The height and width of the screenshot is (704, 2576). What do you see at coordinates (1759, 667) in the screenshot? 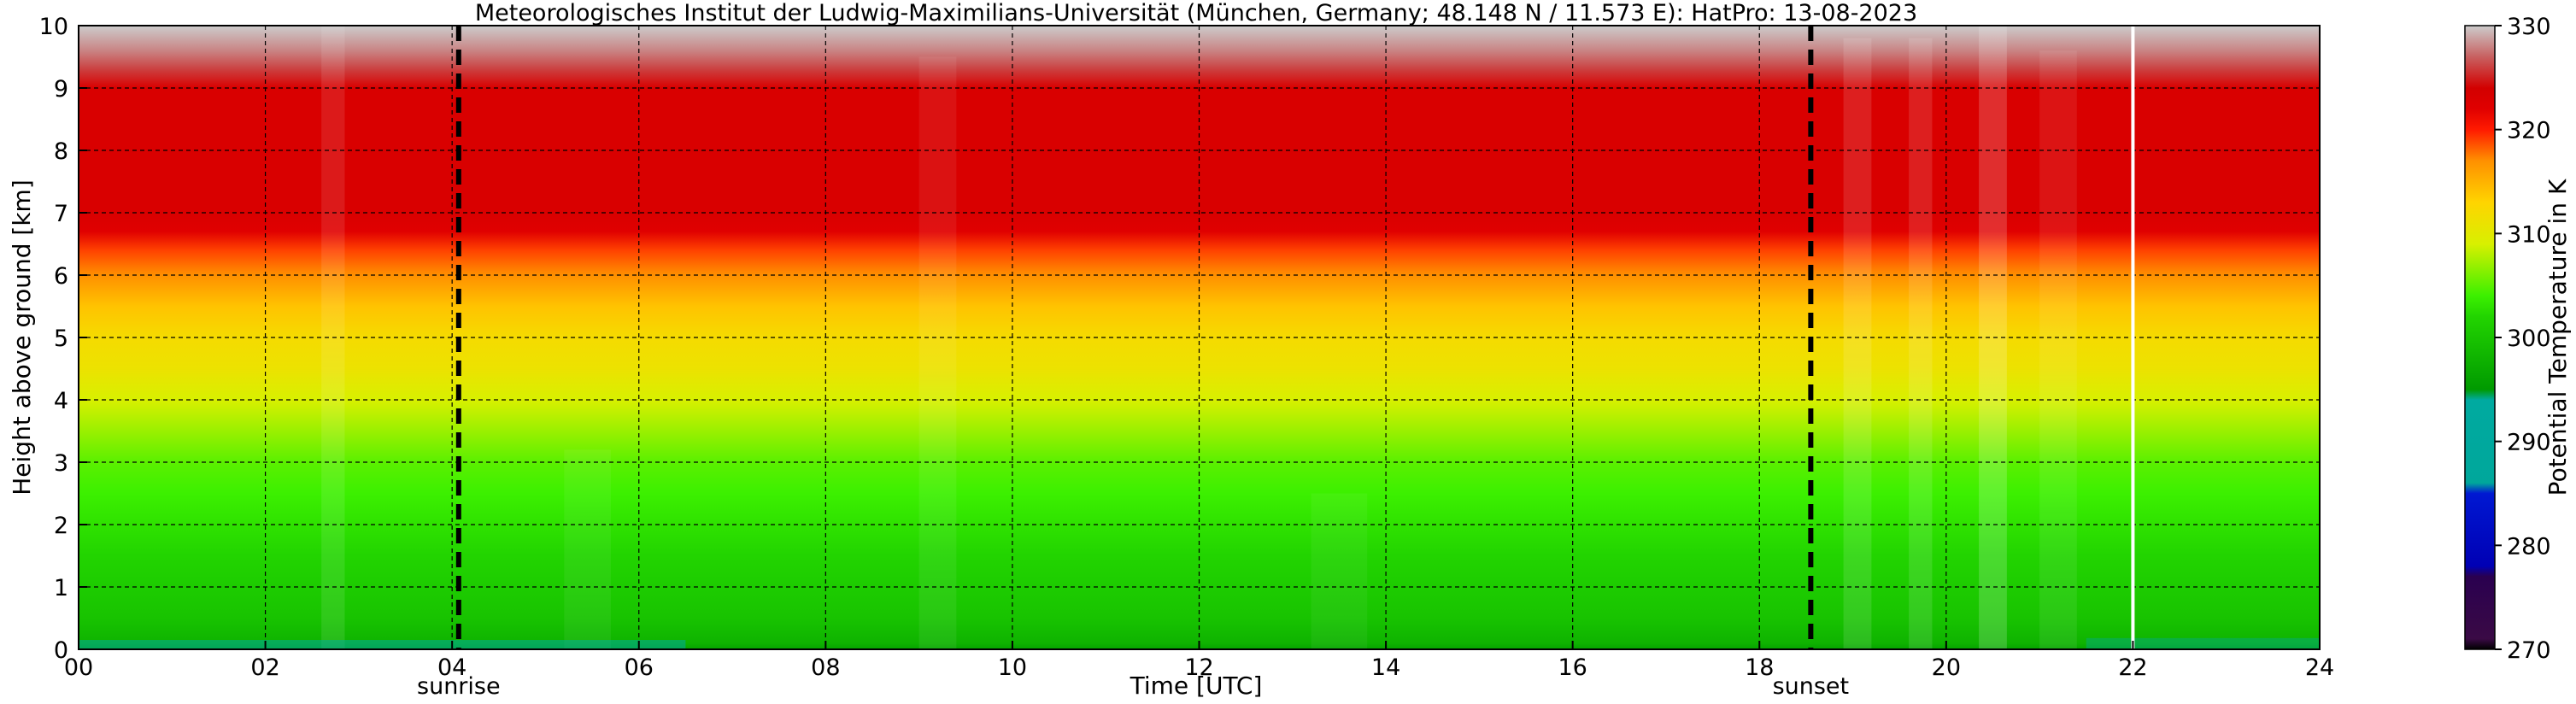
I see `x-tick-label: 18` at bounding box center [1759, 667].